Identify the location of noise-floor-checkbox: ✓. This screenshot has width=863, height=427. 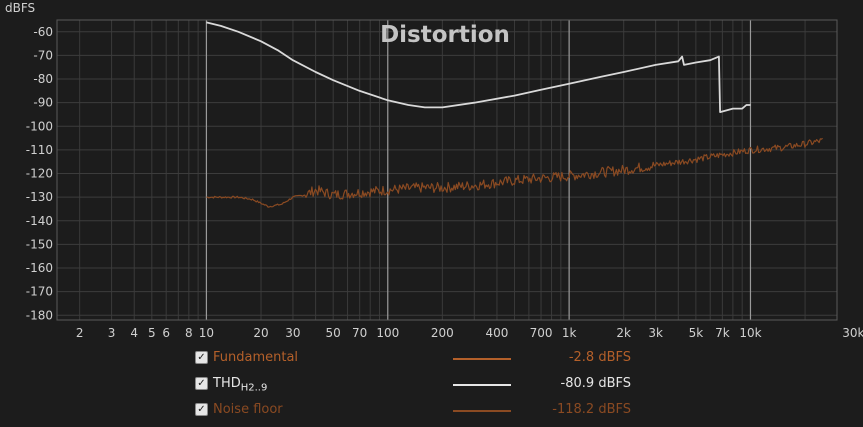
(201, 409).